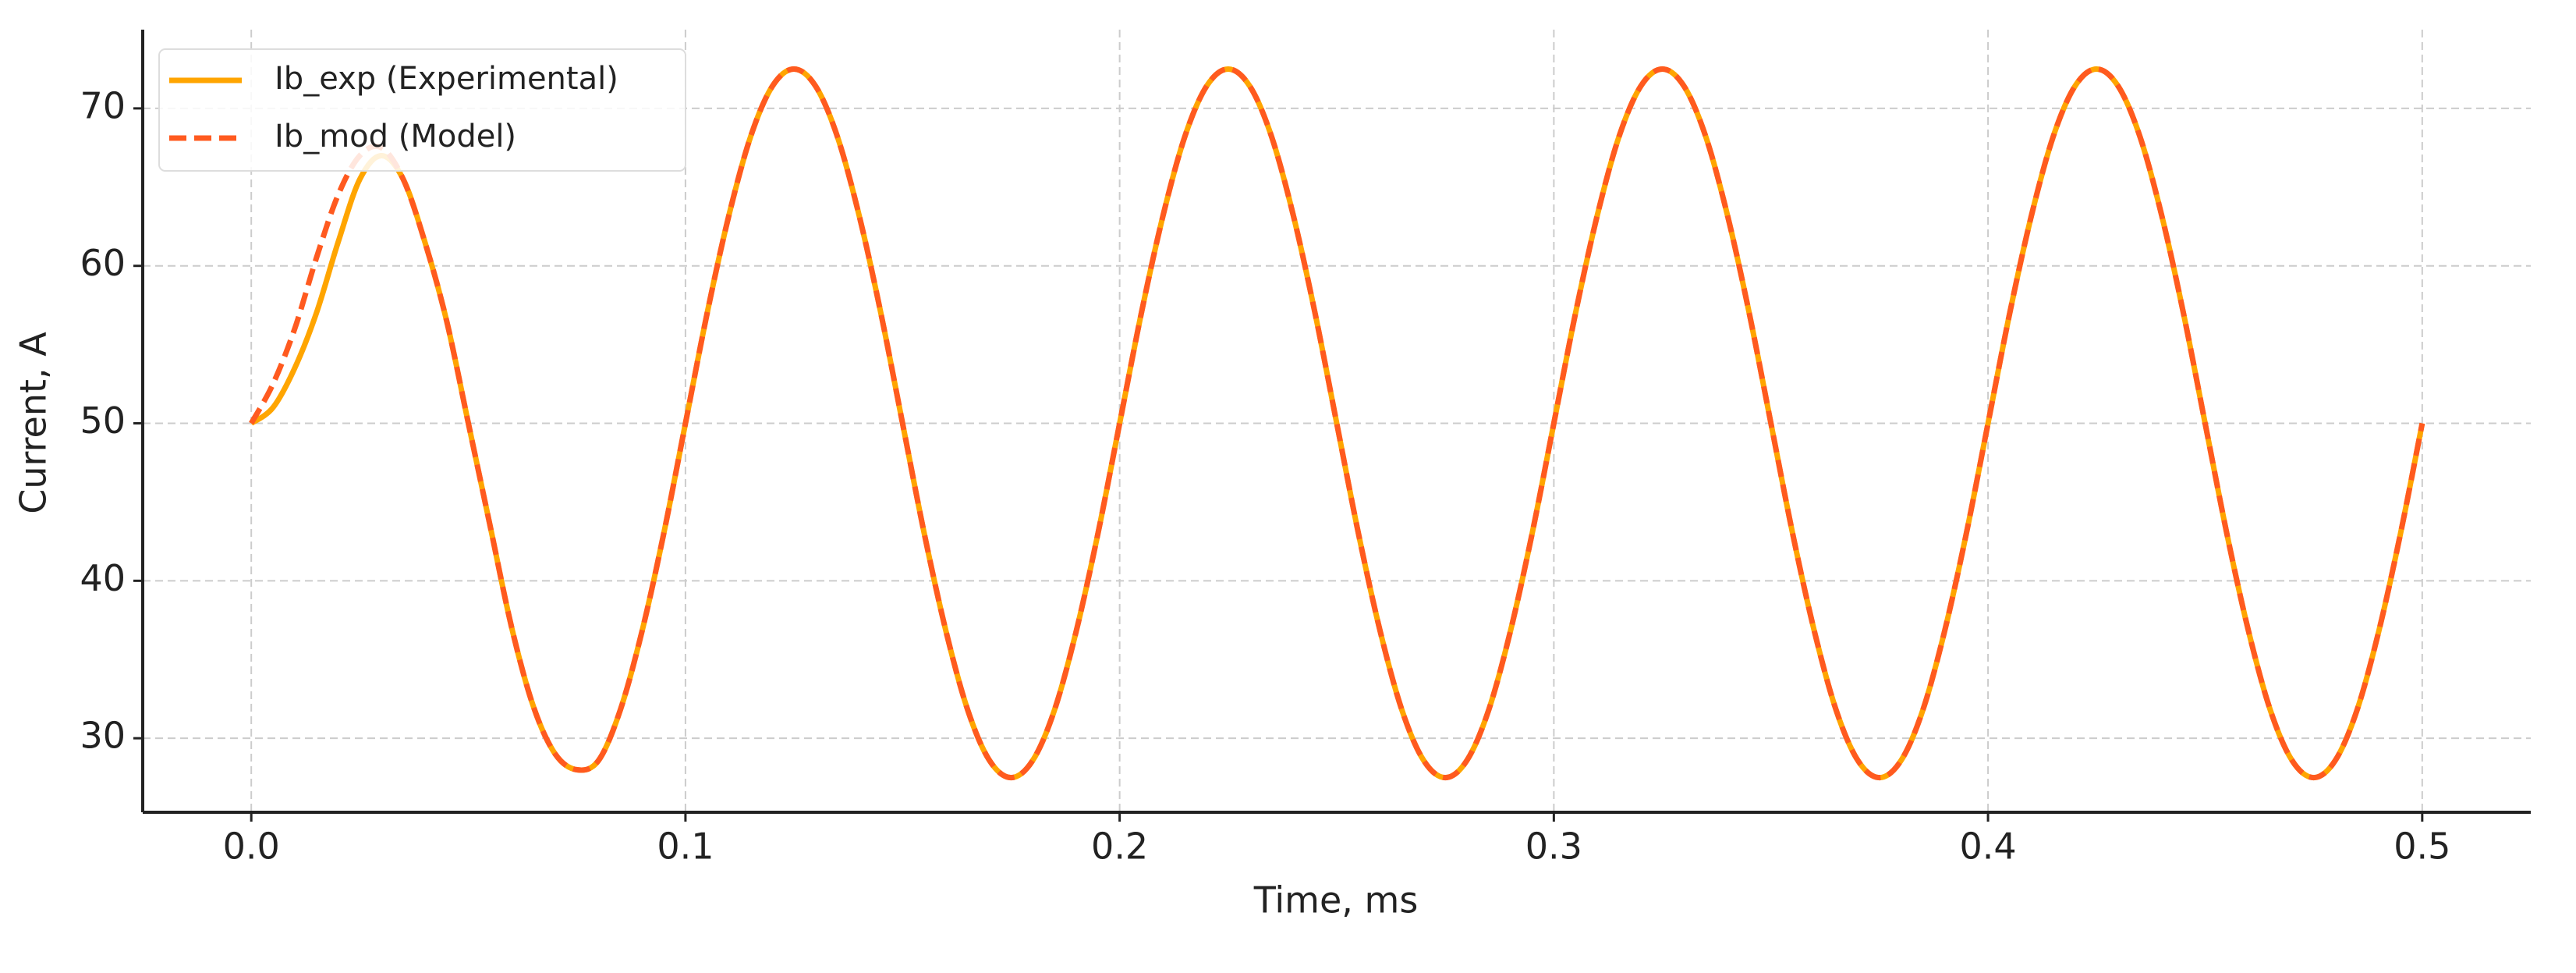 This screenshot has height=973, width=2576. What do you see at coordinates (103, 578) in the screenshot?
I see `y-tick-label: 40` at bounding box center [103, 578].